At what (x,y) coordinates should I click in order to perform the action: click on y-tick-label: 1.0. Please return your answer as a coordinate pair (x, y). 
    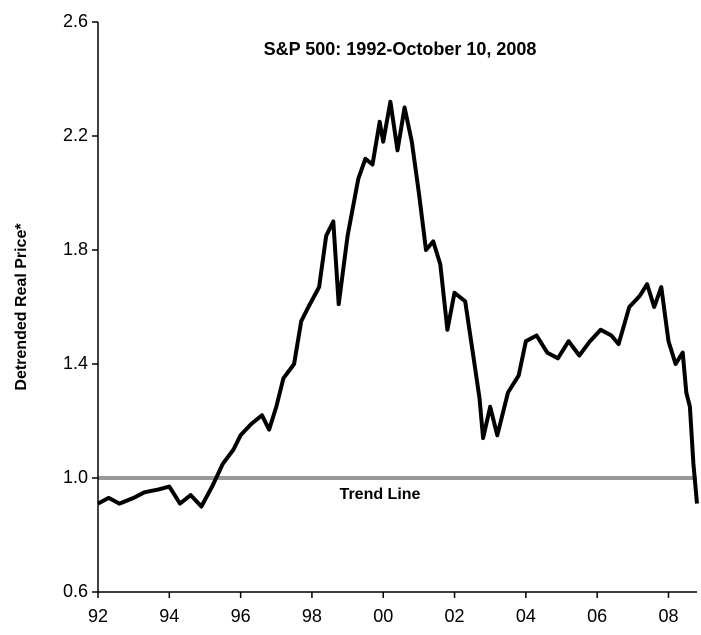
    Looking at the image, I should click on (75, 477).